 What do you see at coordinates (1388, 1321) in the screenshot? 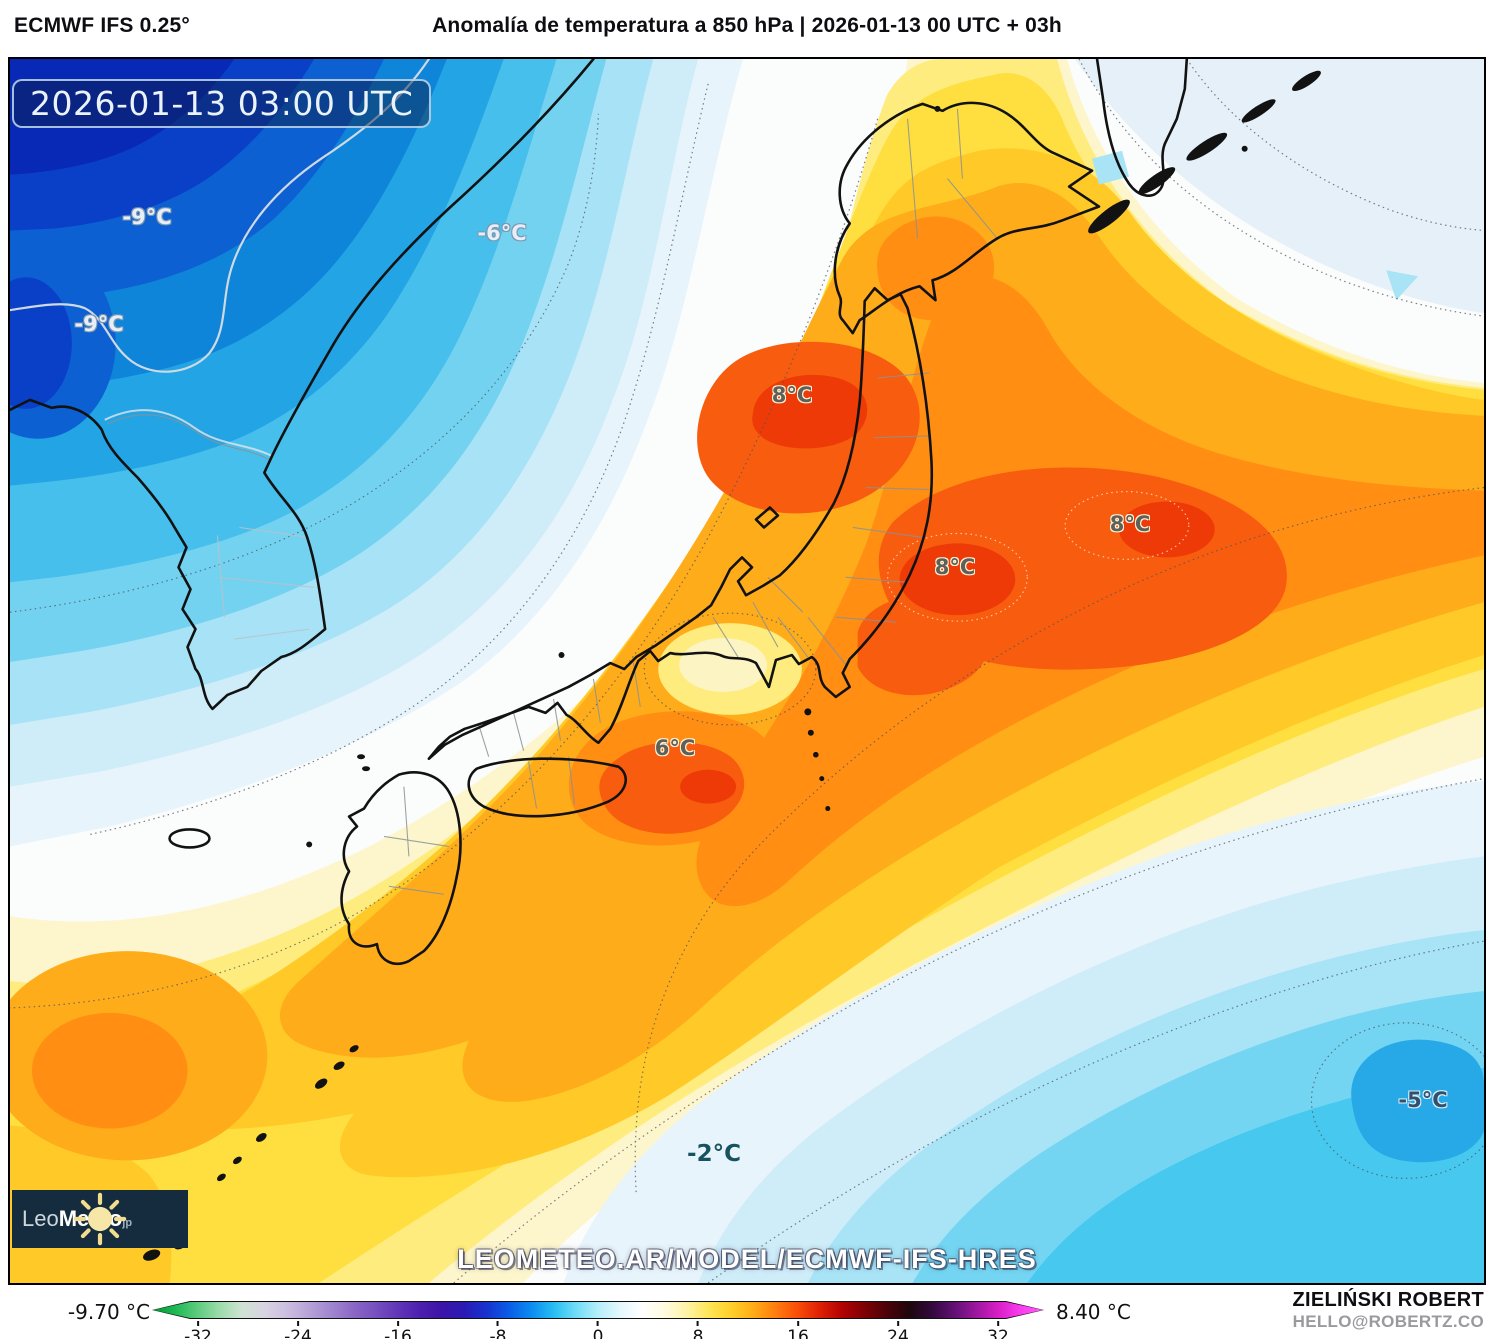
I see `author-contact: HELLO@ROBERTZ.CO` at bounding box center [1388, 1321].